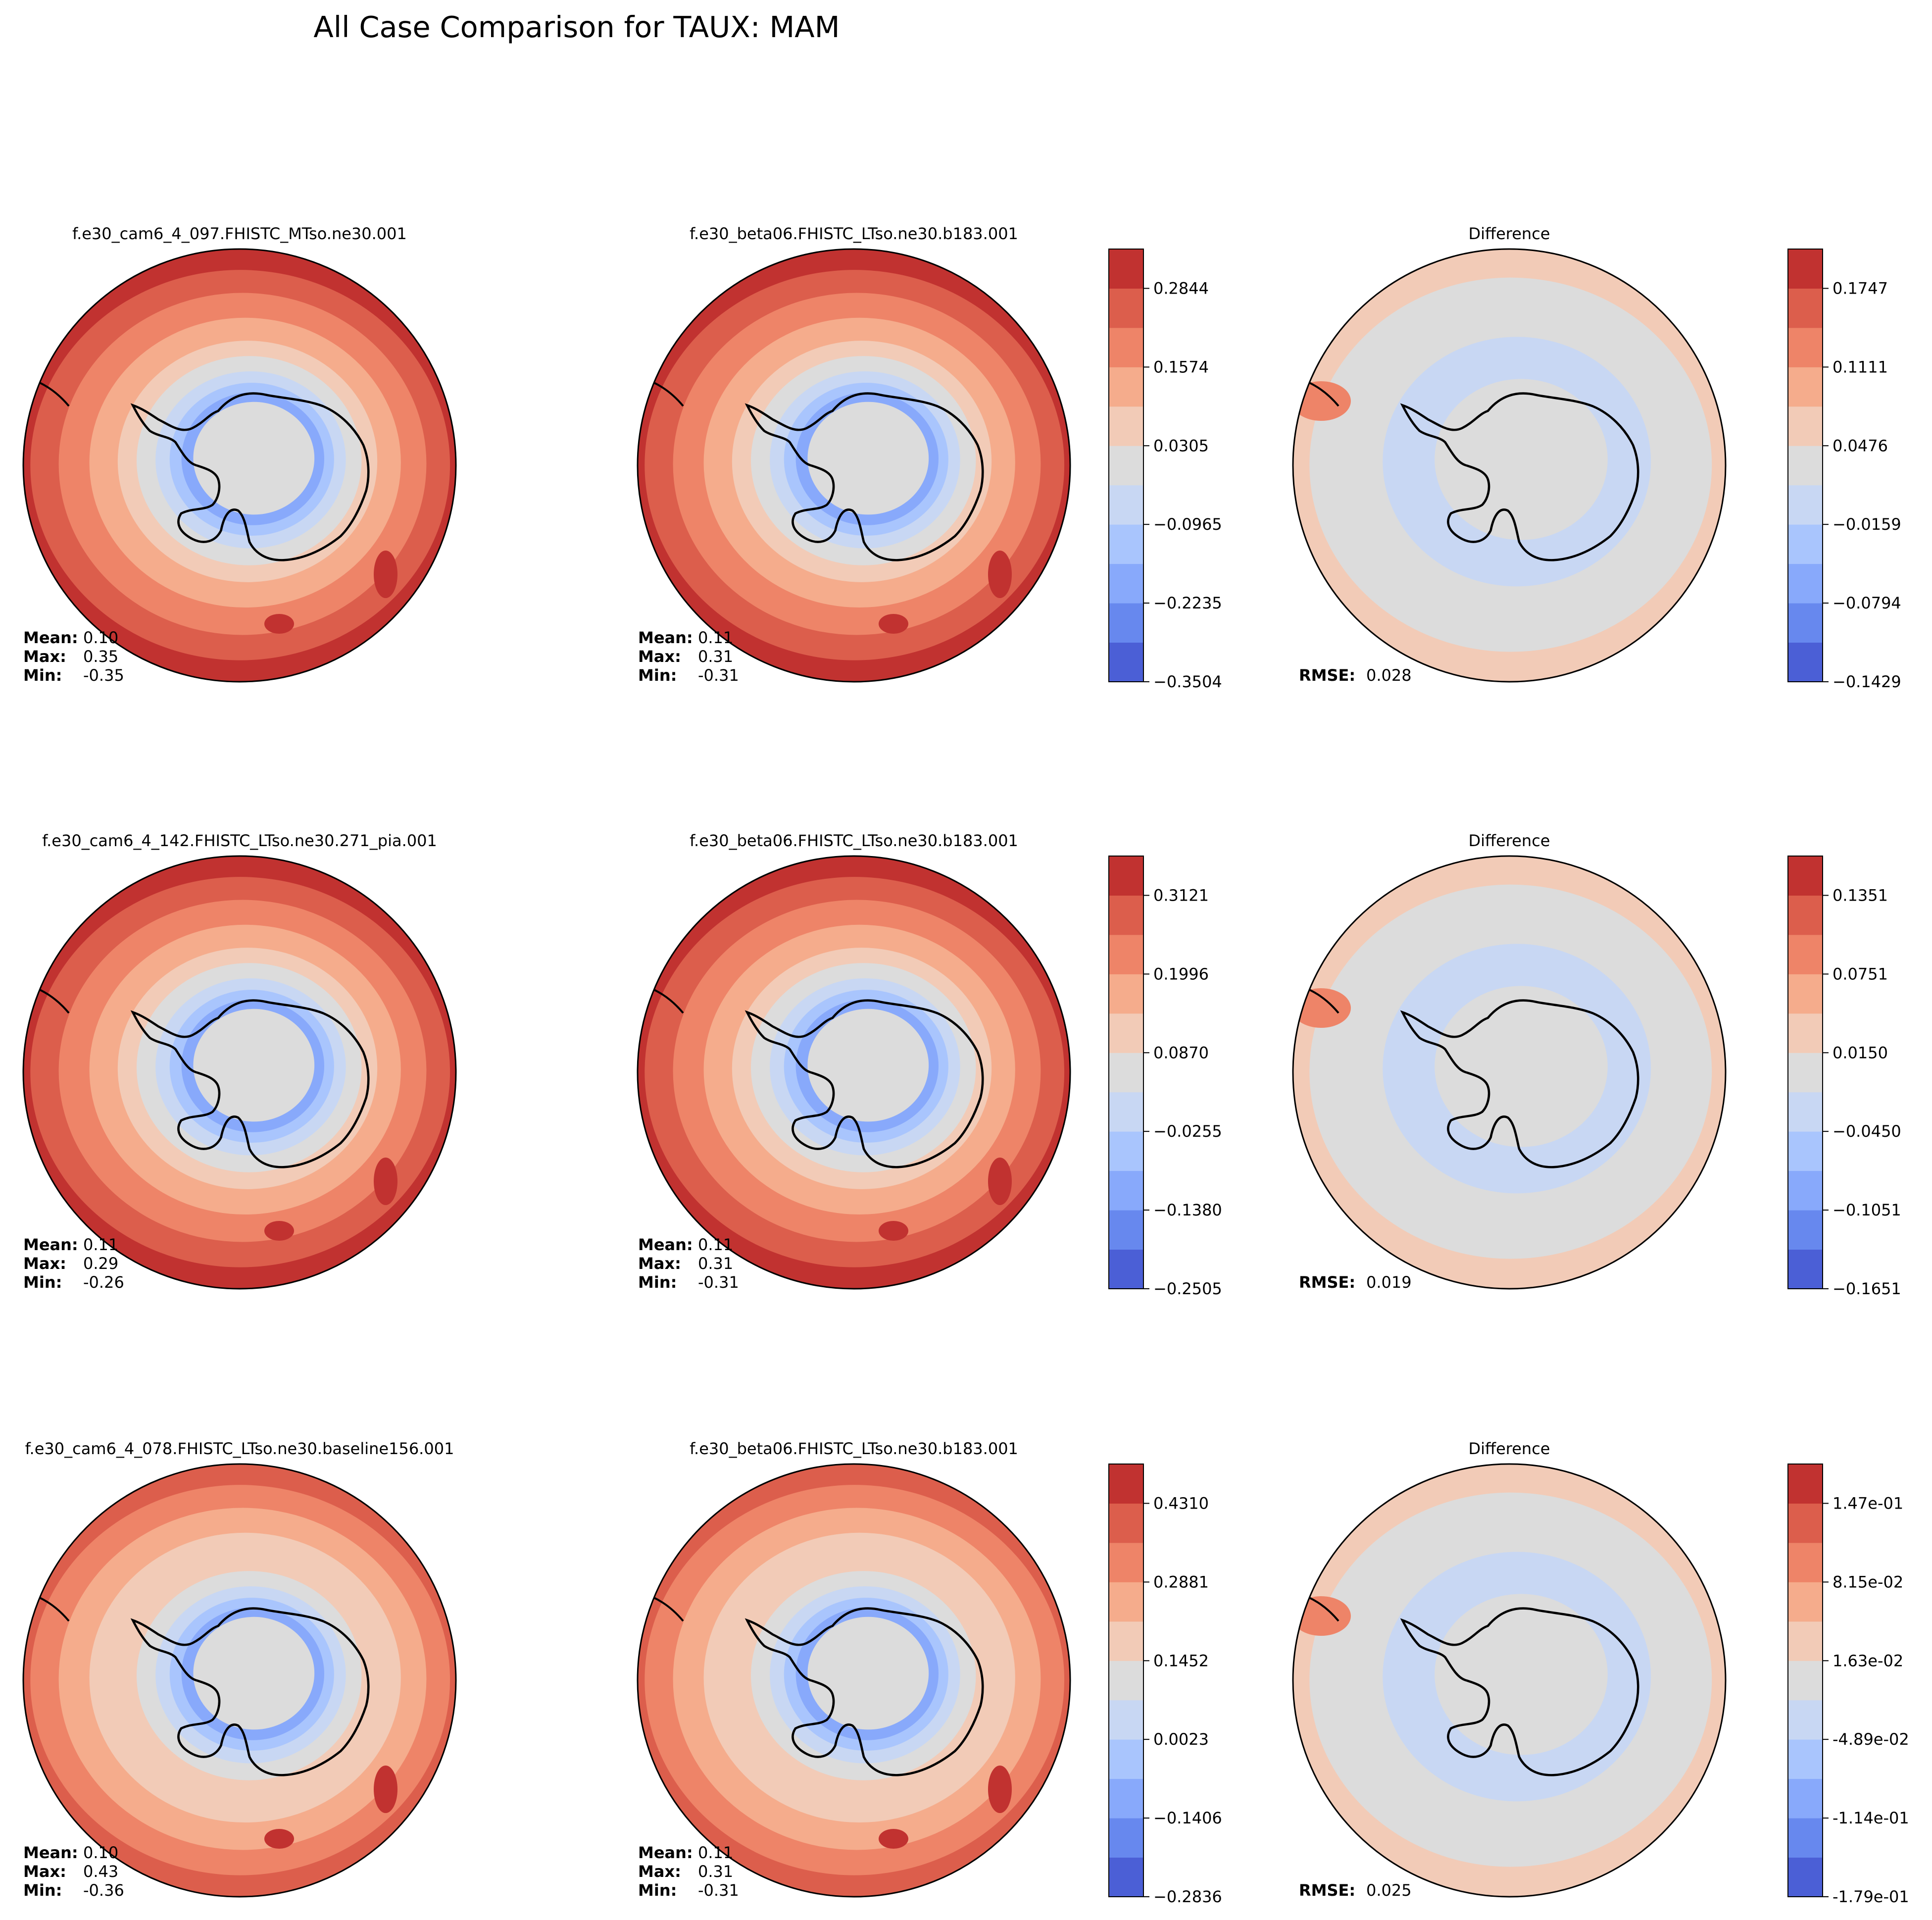  I want to click on rmse-value: 0.019, so click(1389, 1283).